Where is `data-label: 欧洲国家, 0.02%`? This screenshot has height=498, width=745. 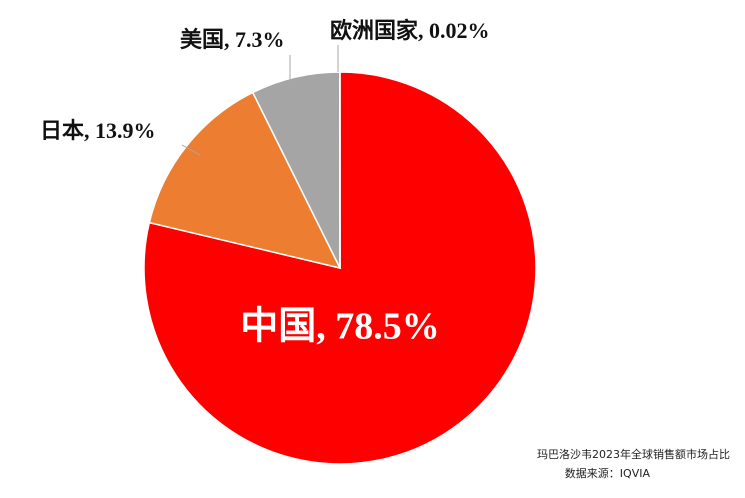
data-label: 欧洲国家, 0.02% is located at coordinates (410, 30).